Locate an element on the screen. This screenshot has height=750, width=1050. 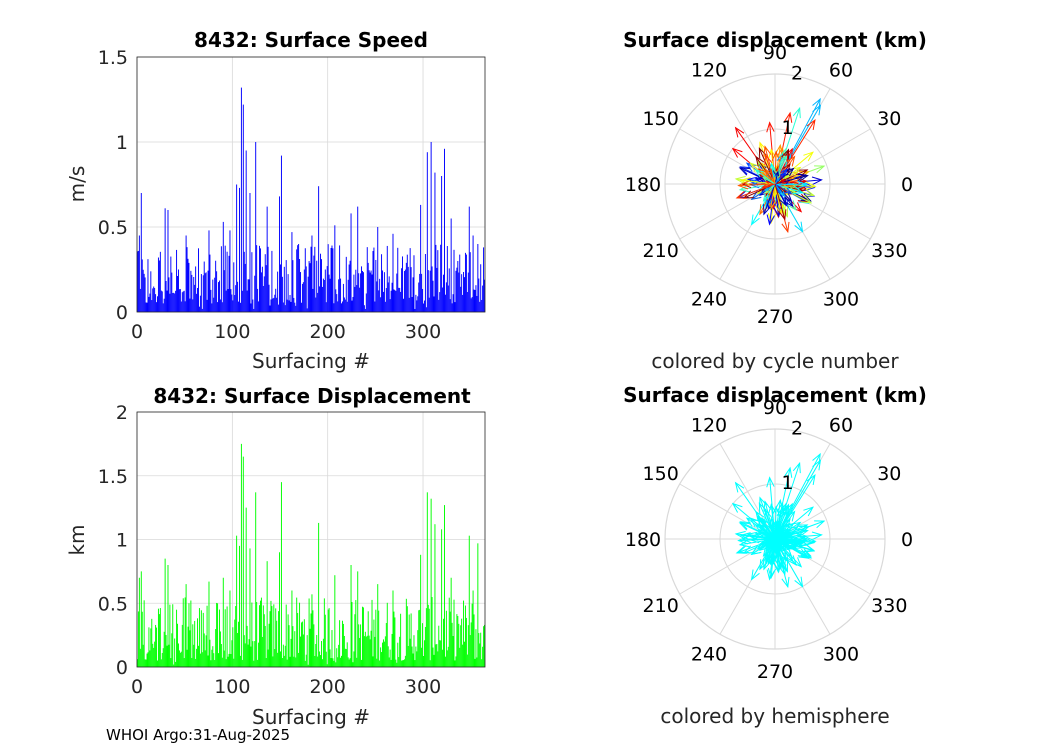
polar-cycle-labels: 0 30 60 90 120 150 180 210 240 270 300 330 1 2 is located at coordinates (769, 185).